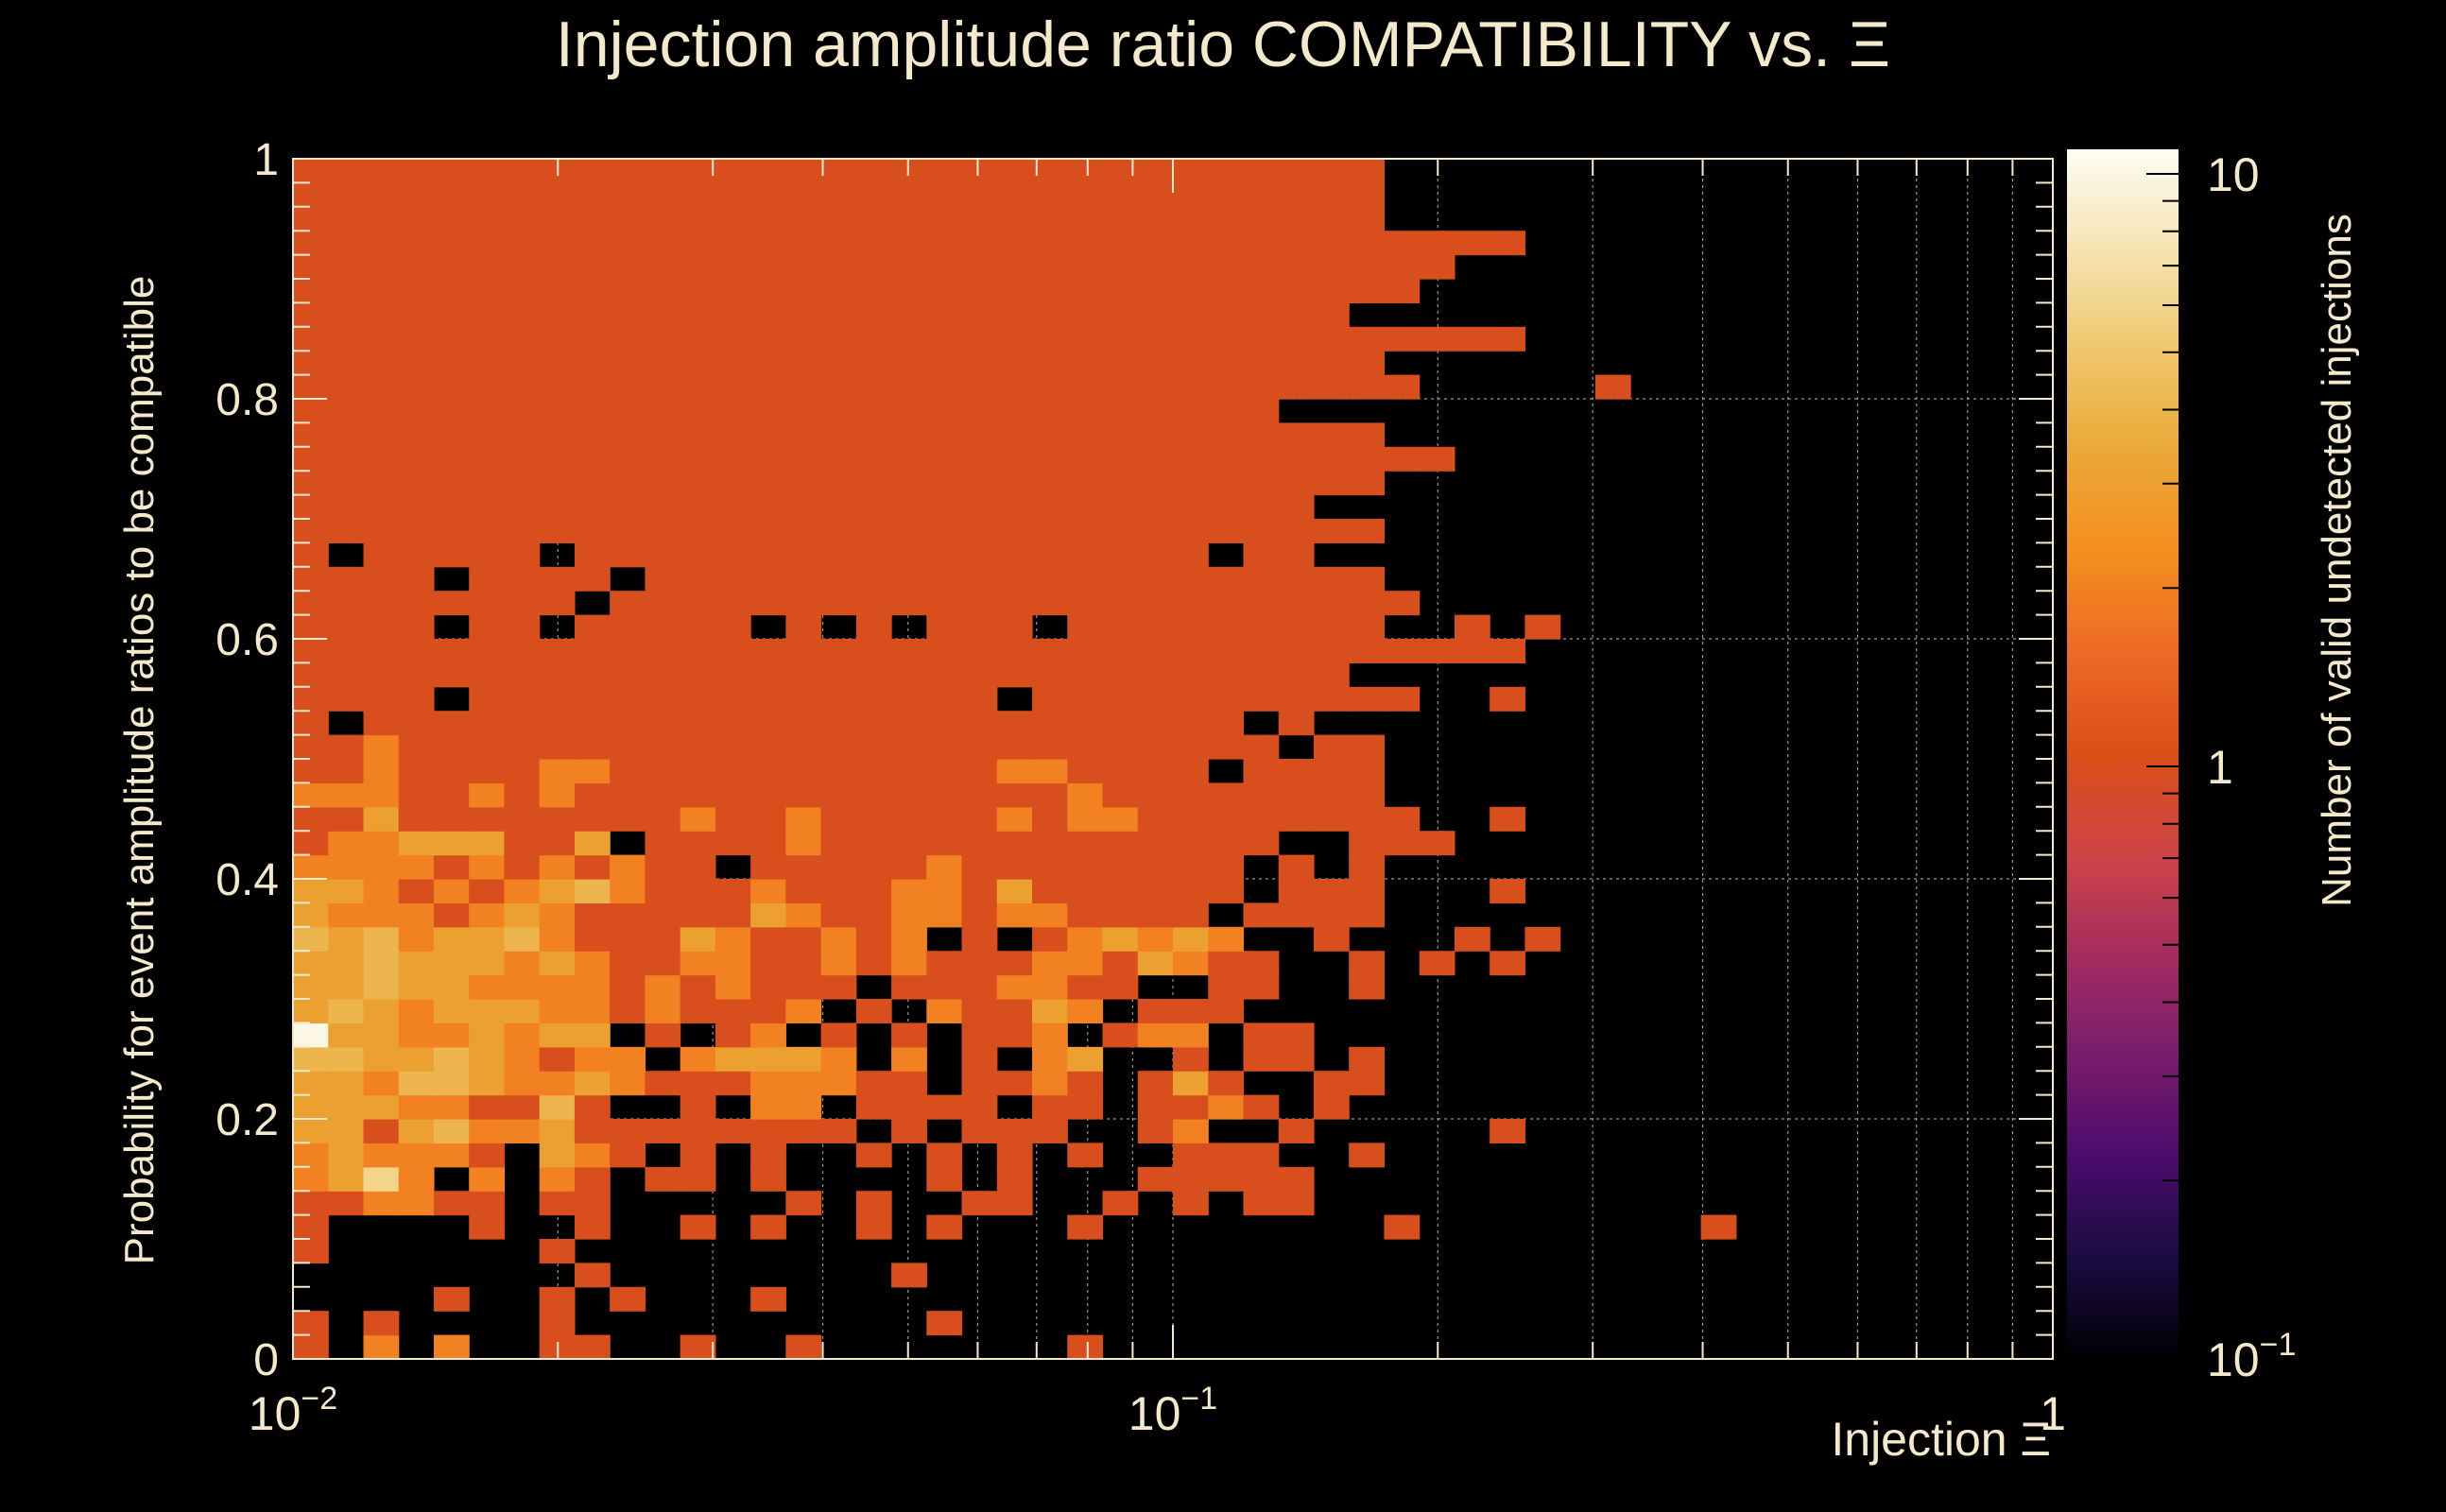  What do you see at coordinates (2220, 767) in the screenshot?
I see `colorbar-tick-label: 1` at bounding box center [2220, 767].